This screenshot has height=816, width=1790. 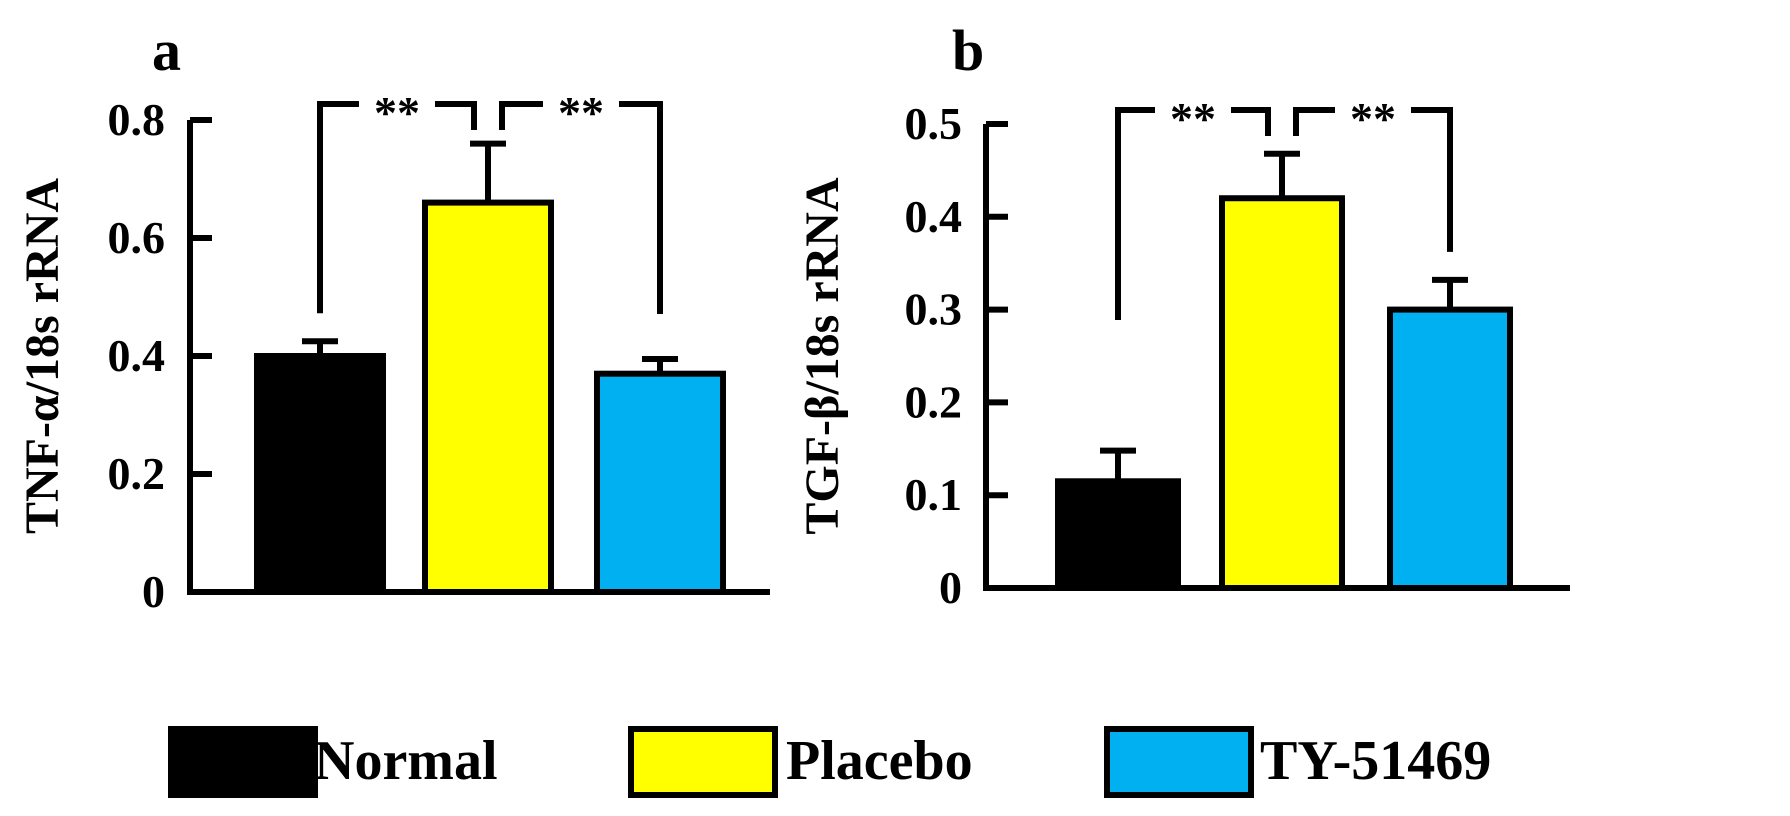 I want to click on legend-label-ty51469: TY-51469, so click(x=1376, y=761).